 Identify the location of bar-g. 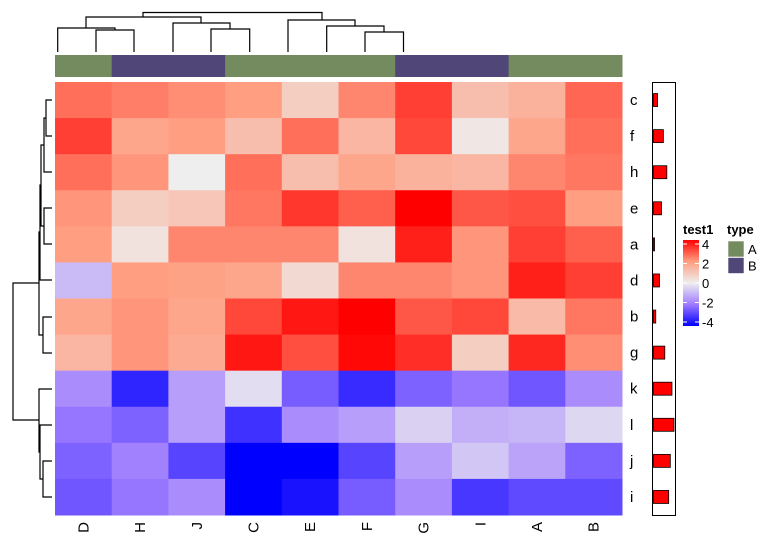
(659, 352).